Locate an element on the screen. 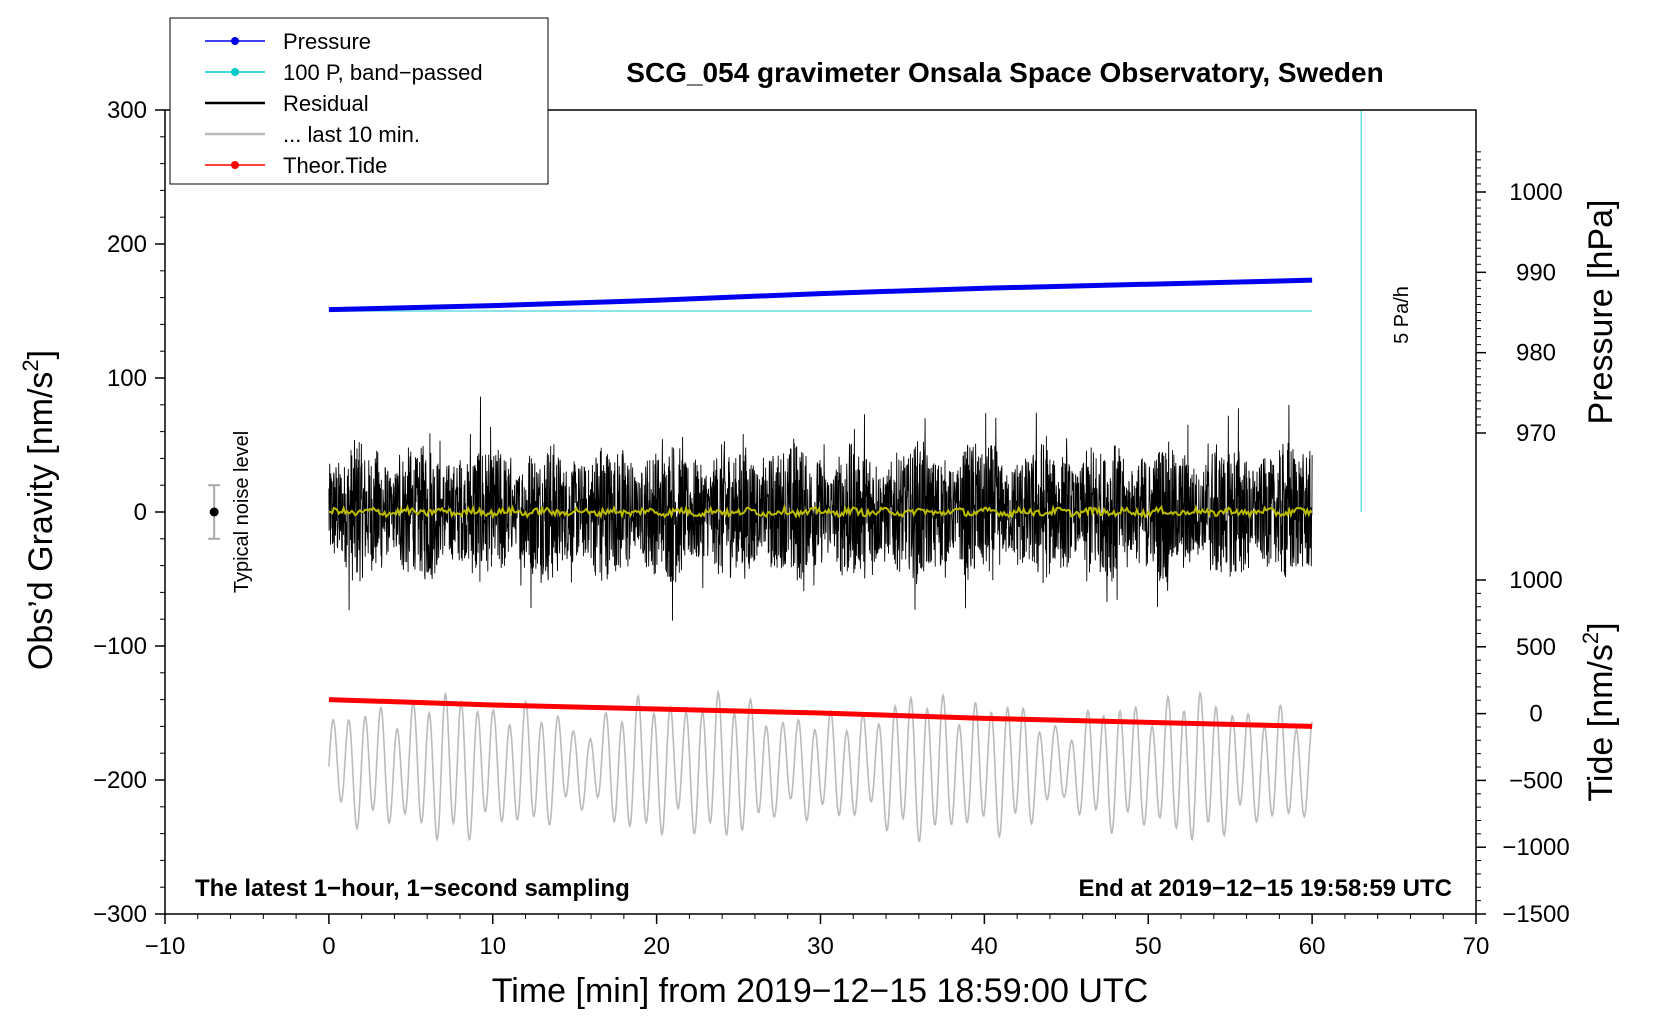 This screenshot has height=1020, width=1660. legend-label: Pressure is located at coordinates (327, 41).